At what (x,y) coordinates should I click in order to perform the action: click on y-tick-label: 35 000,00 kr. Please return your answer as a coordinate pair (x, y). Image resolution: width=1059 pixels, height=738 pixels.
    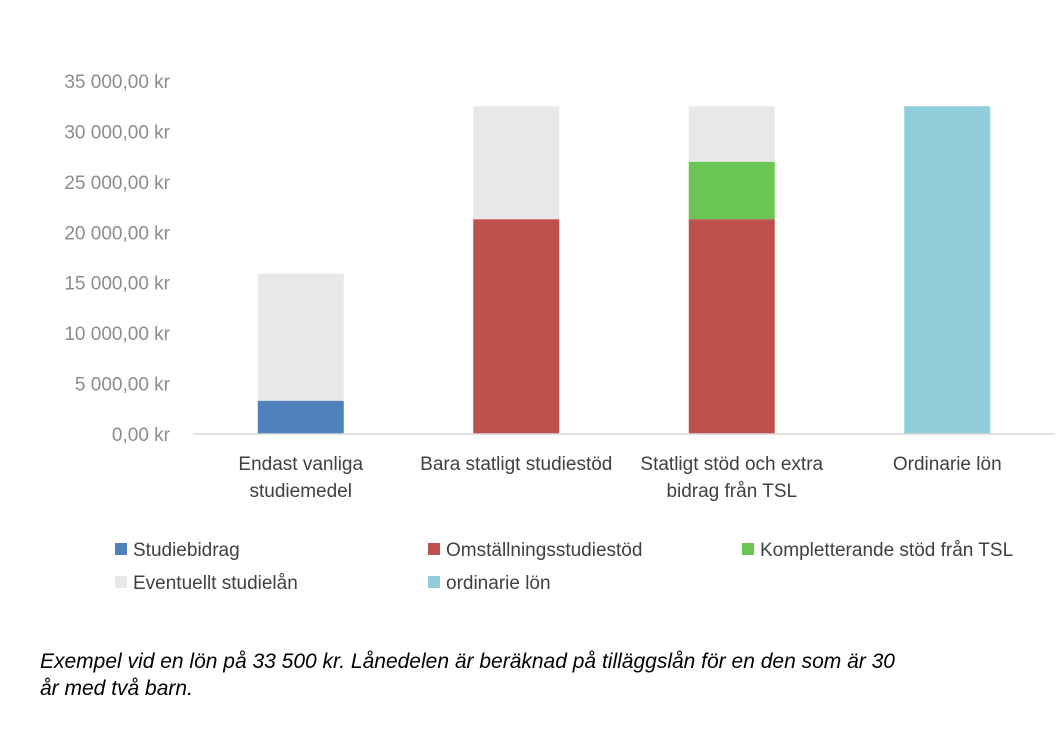
    Looking at the image, I should click on (117, 82).